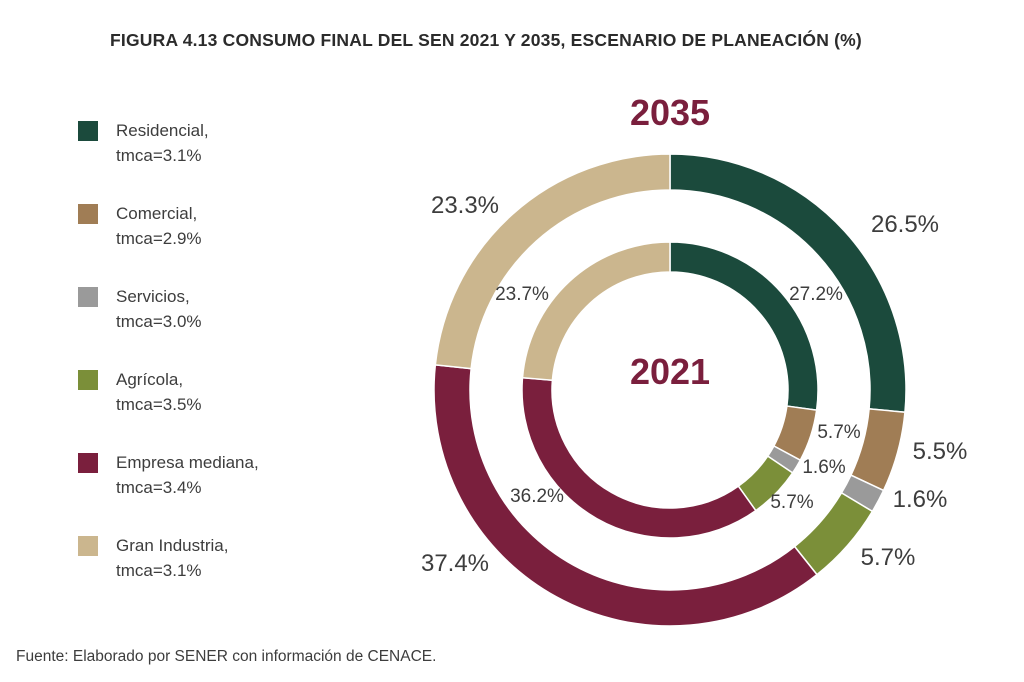 Image resolution: width=1024 pixels, height=682 pixels. What do you see at coordinates (816, 294) in the screenshot?
I see `data-label-2021-residencial: 27.2%` at bounding box center [816, 294].